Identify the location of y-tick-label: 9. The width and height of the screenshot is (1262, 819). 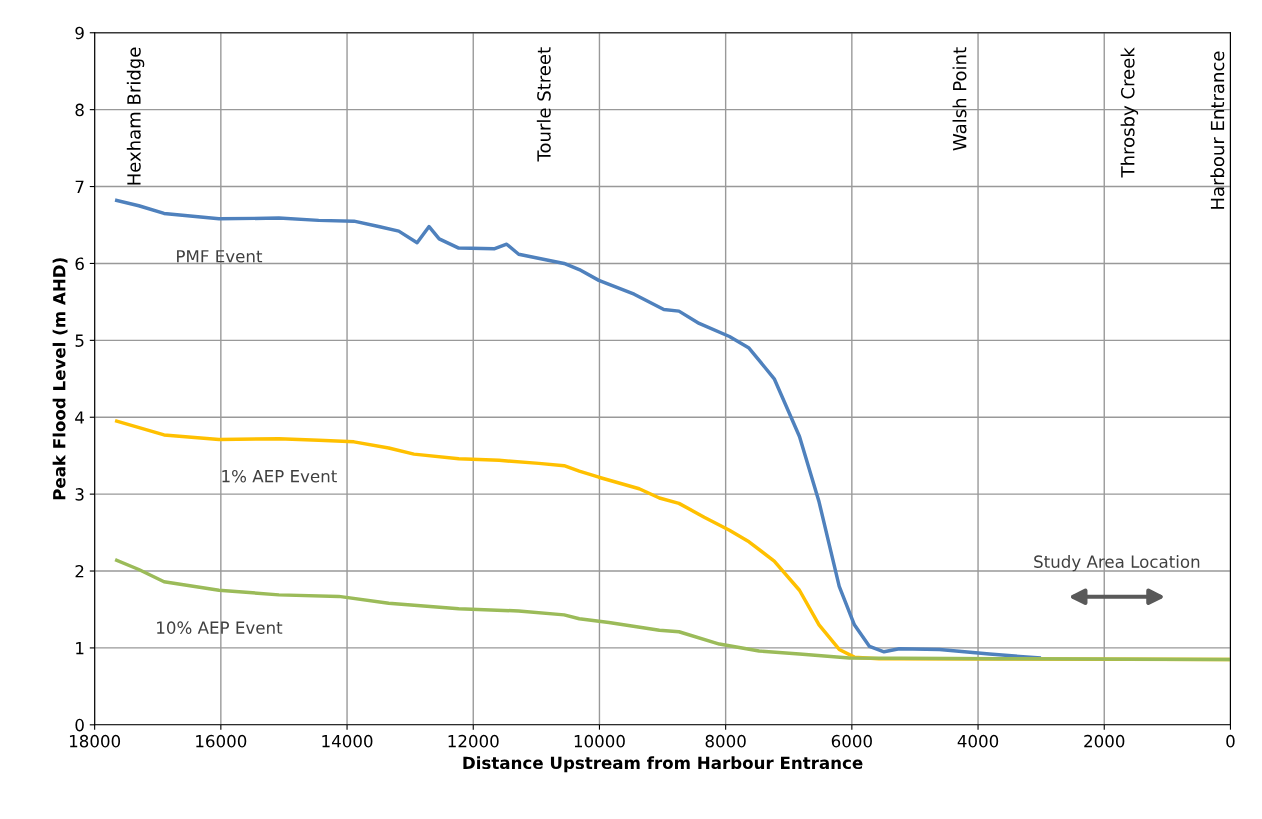
(79, 33).